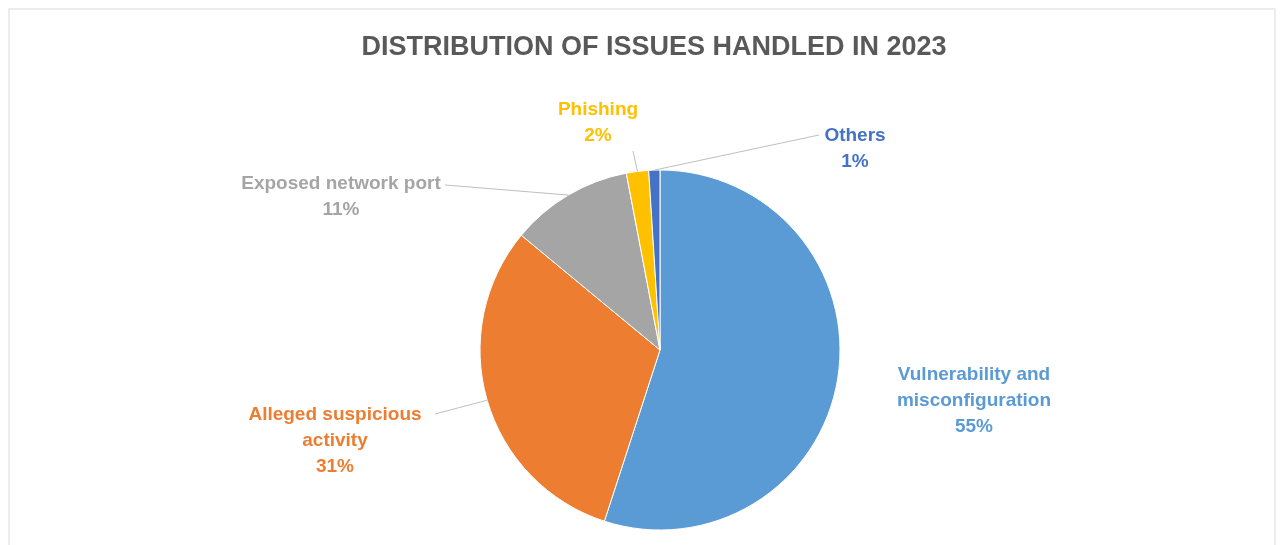 This screenshot has height=545, width=1284. I want to click on chart-title: DISTRIBUTION OF ISSUES HANDLED IN 2023, so click(654, 46).